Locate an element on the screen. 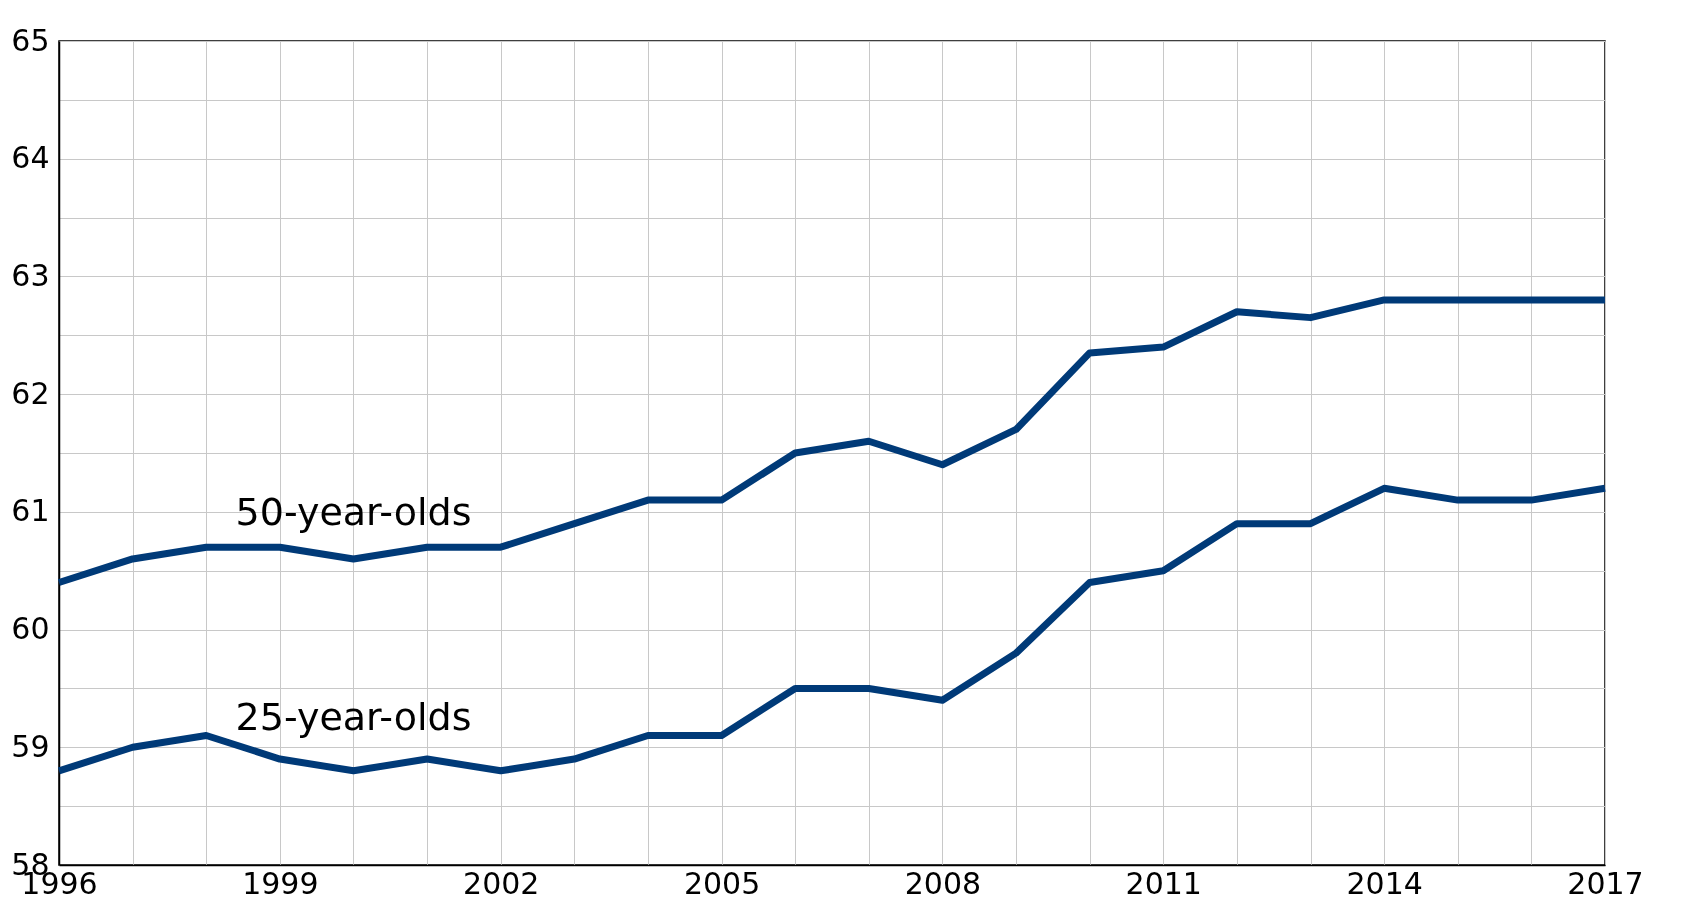 The image size is (1701, 906). x-tick-label: 2002 is located at coordinates (501, 883).